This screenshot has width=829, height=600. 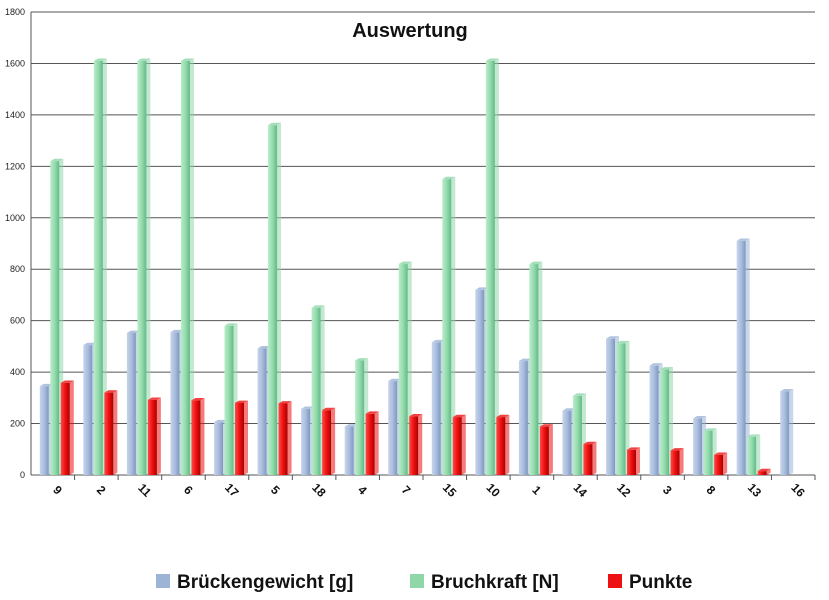 What do you see at coordinates (101, 490) in the screenshot?
I see `x-tick-label: 2` at bounding box center [101, 490].